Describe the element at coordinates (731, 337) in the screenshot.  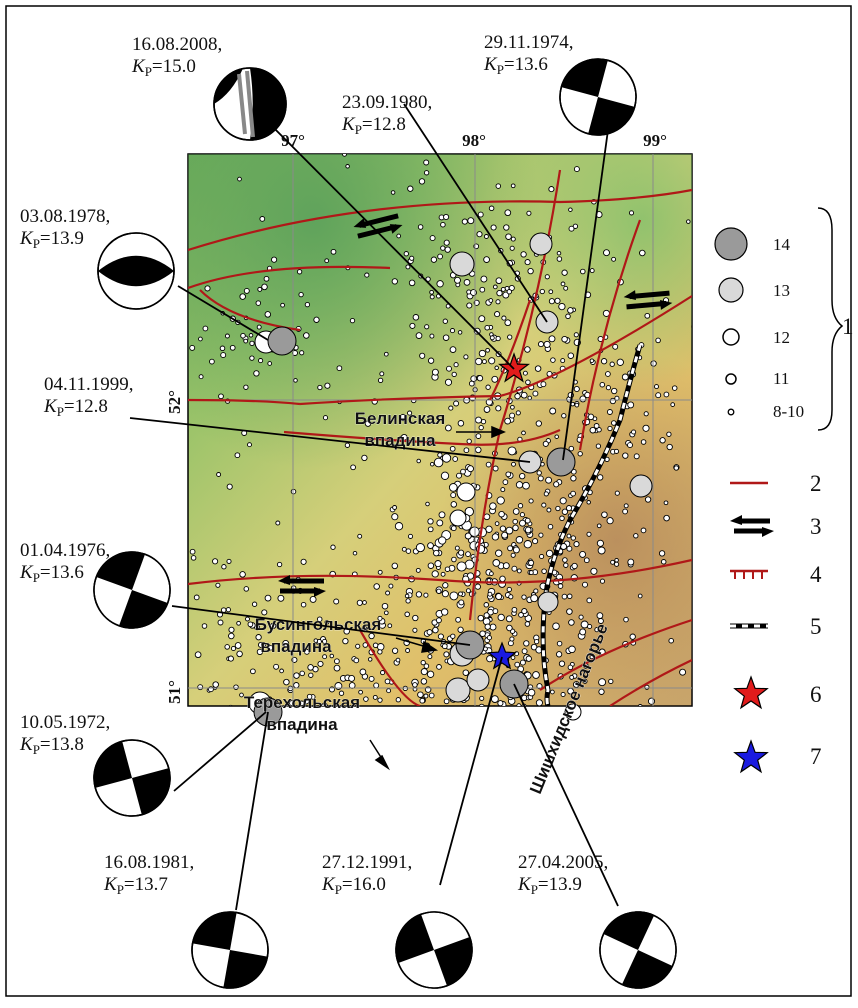
I see `legend-class-12-symbol` at that location.